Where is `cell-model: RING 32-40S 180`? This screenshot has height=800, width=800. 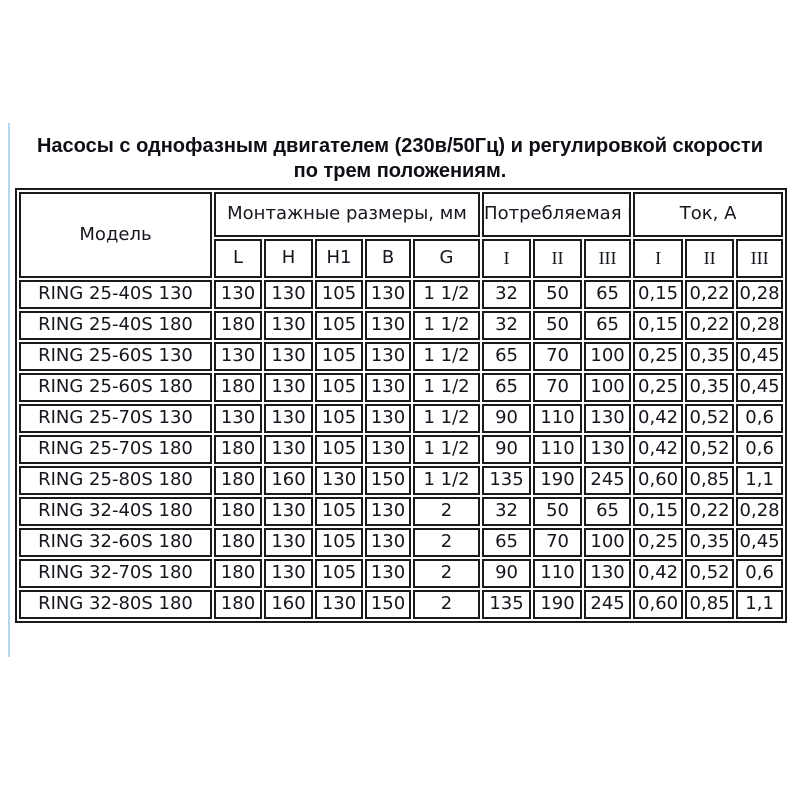
cell-model: RING 32-40S 180 is located at coordinates (115, 511).